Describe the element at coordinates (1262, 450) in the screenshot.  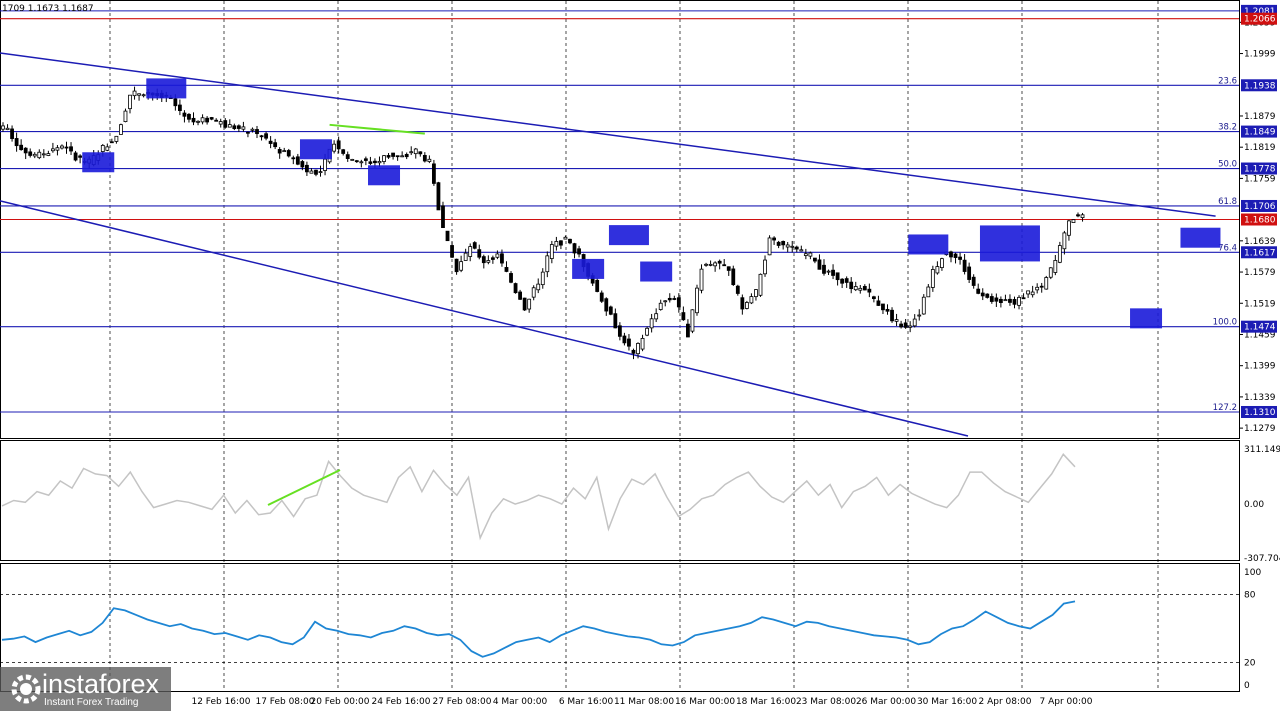
I see `cci-tick-label-0: 311.1497` at that location.